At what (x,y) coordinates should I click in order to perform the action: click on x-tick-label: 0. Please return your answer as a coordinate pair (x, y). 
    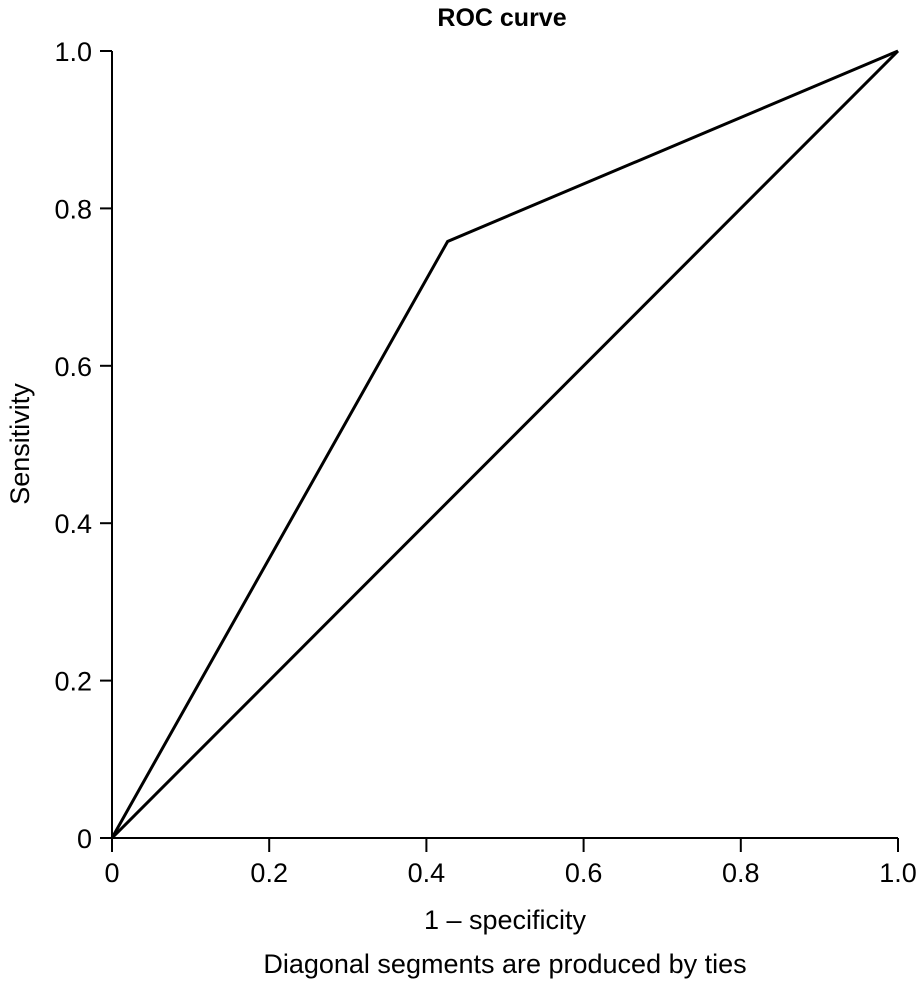
    Looking at the image, I should click on (111, 873).